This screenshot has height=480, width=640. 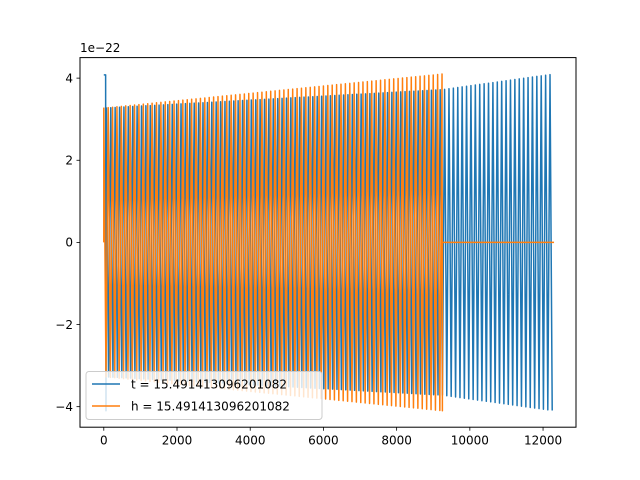 What do you see at coordinates (64, 325) in the screenshot?
I see `y-tick-label: −2` at bounding box center [64, 325].